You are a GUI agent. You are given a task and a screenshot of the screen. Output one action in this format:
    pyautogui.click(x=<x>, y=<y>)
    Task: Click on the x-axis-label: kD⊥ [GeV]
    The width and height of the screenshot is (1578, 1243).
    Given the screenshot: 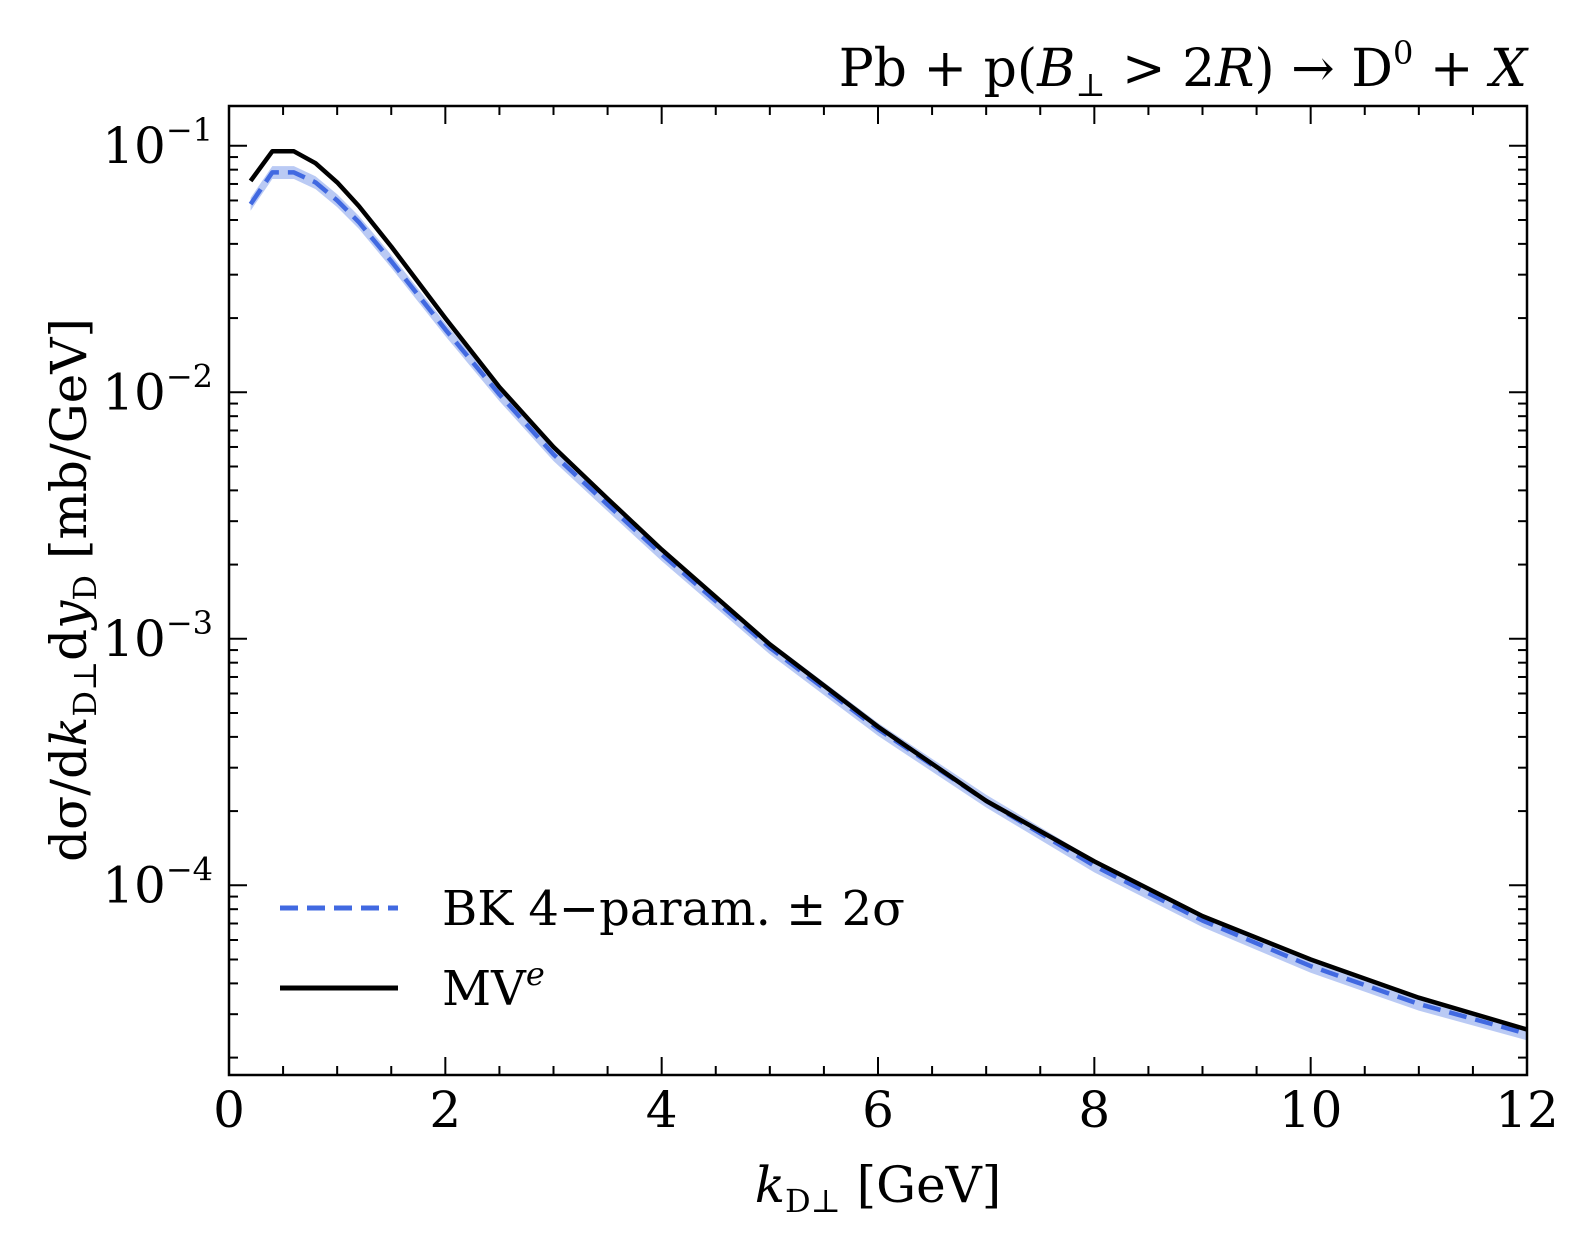 What is the action you would take?
    pyautogui.click(x=878, y=1188)
    